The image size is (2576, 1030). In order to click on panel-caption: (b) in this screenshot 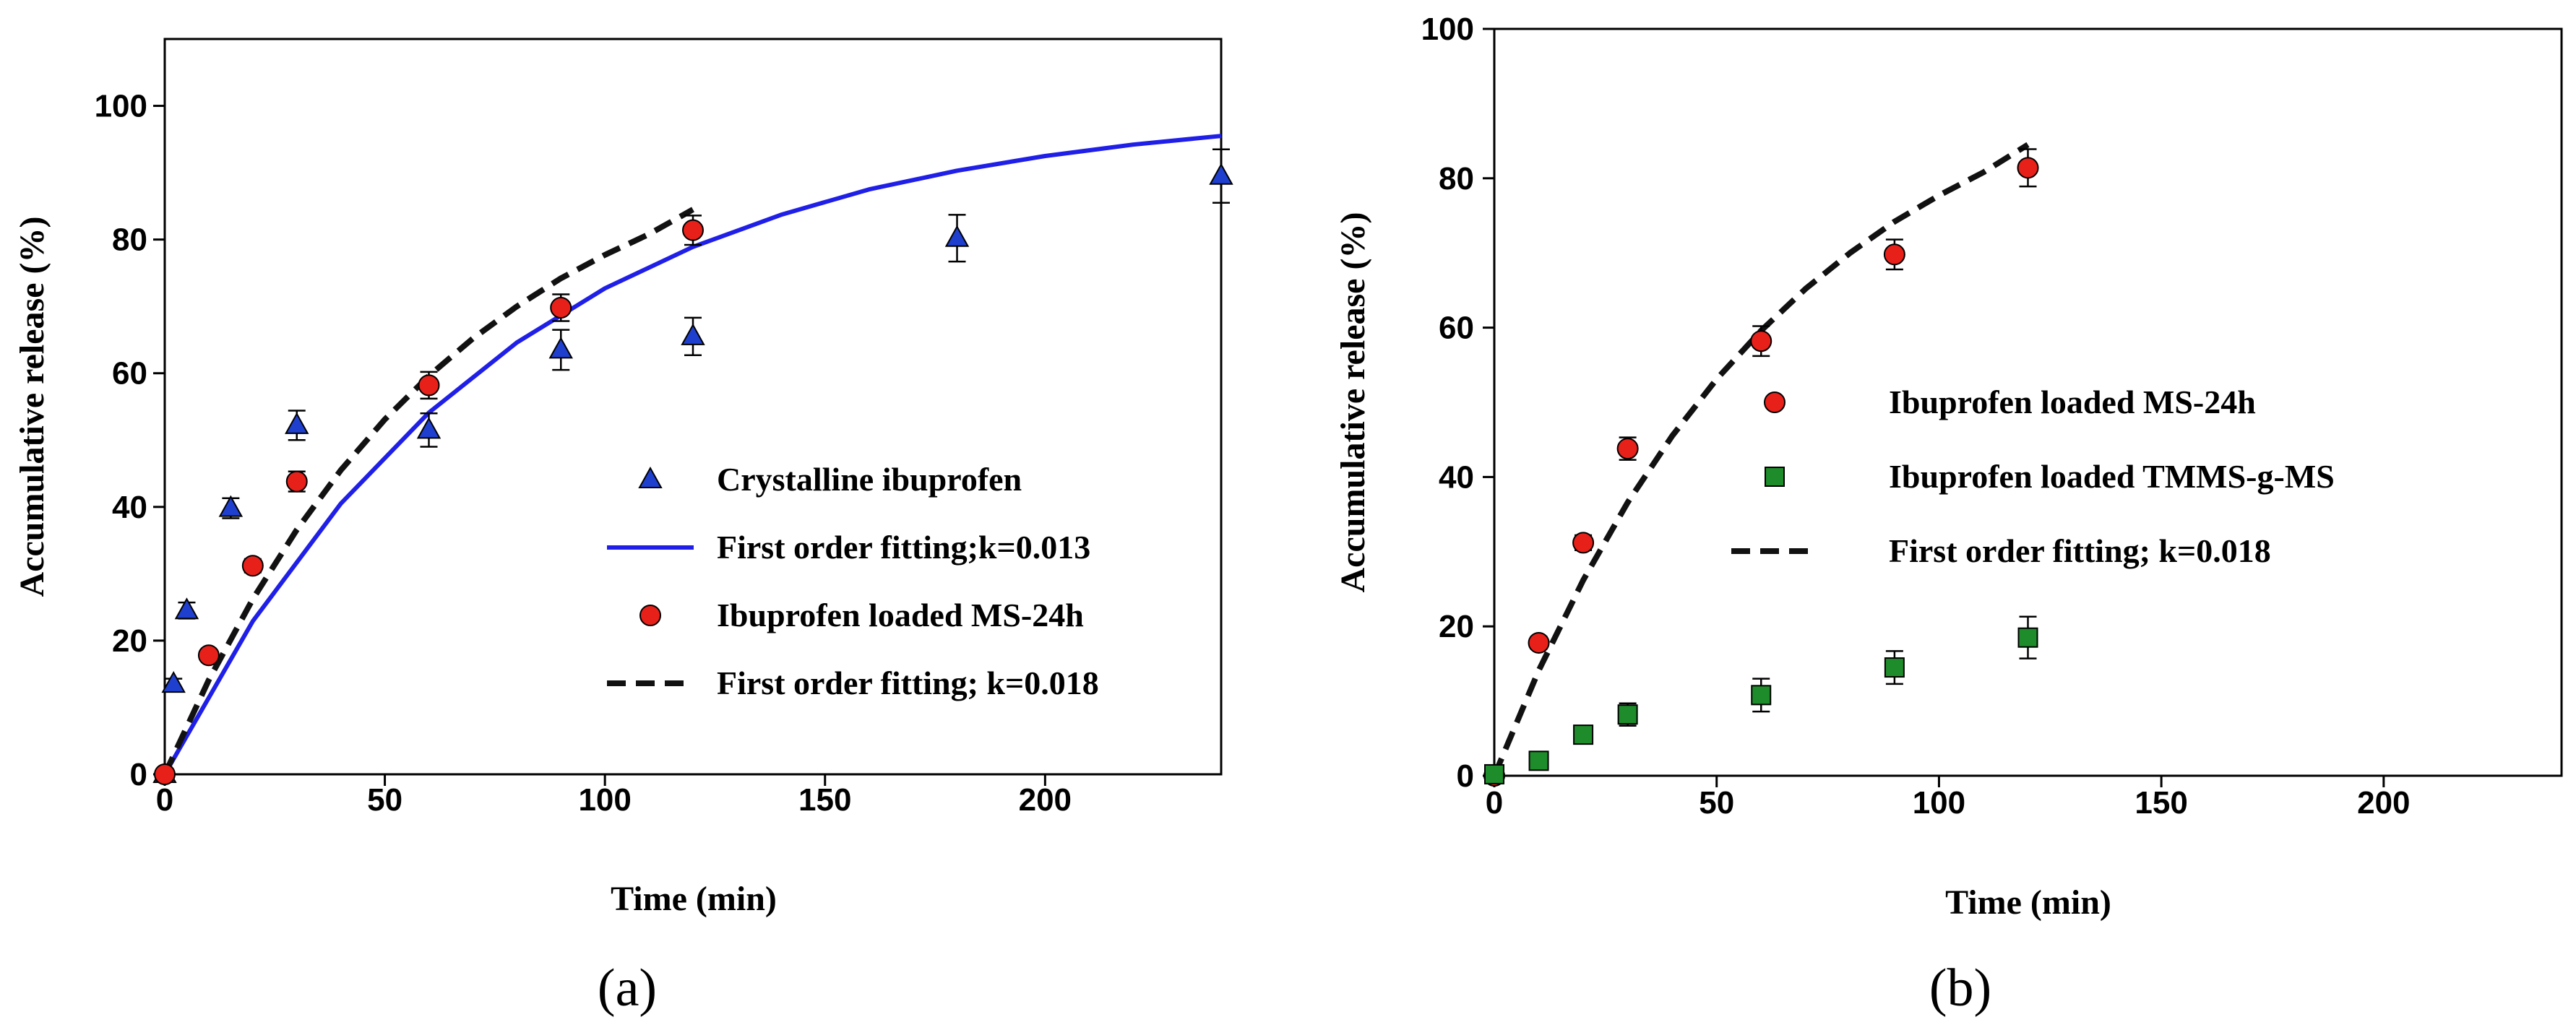, I will do `click(1960, 988)`.